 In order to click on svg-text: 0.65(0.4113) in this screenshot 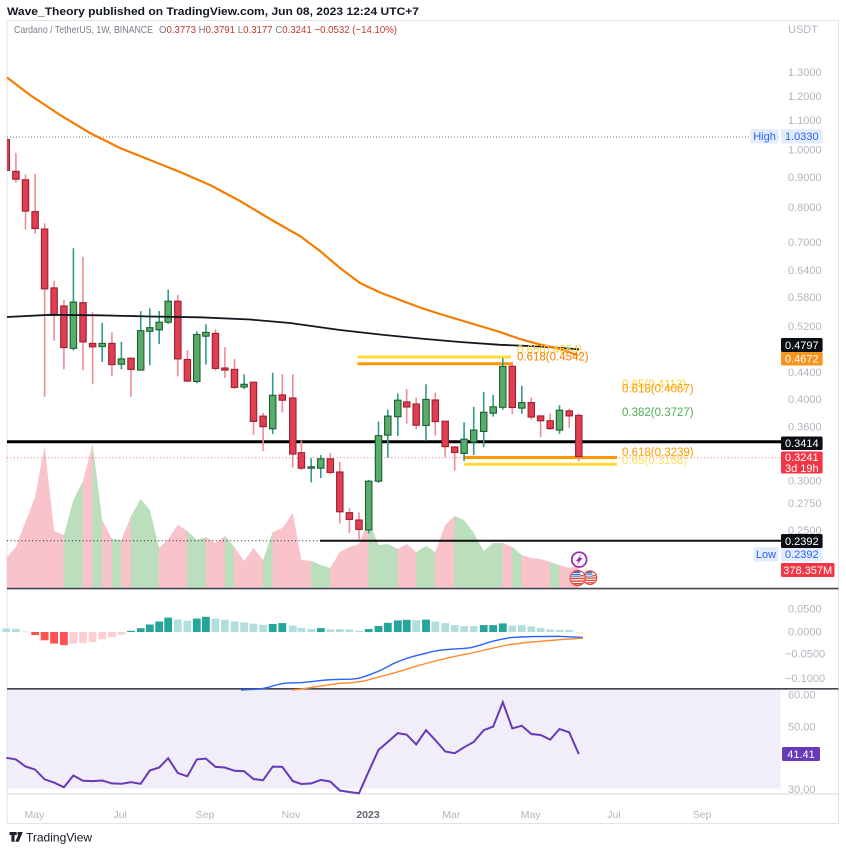, I will do `click(654, 385)`.